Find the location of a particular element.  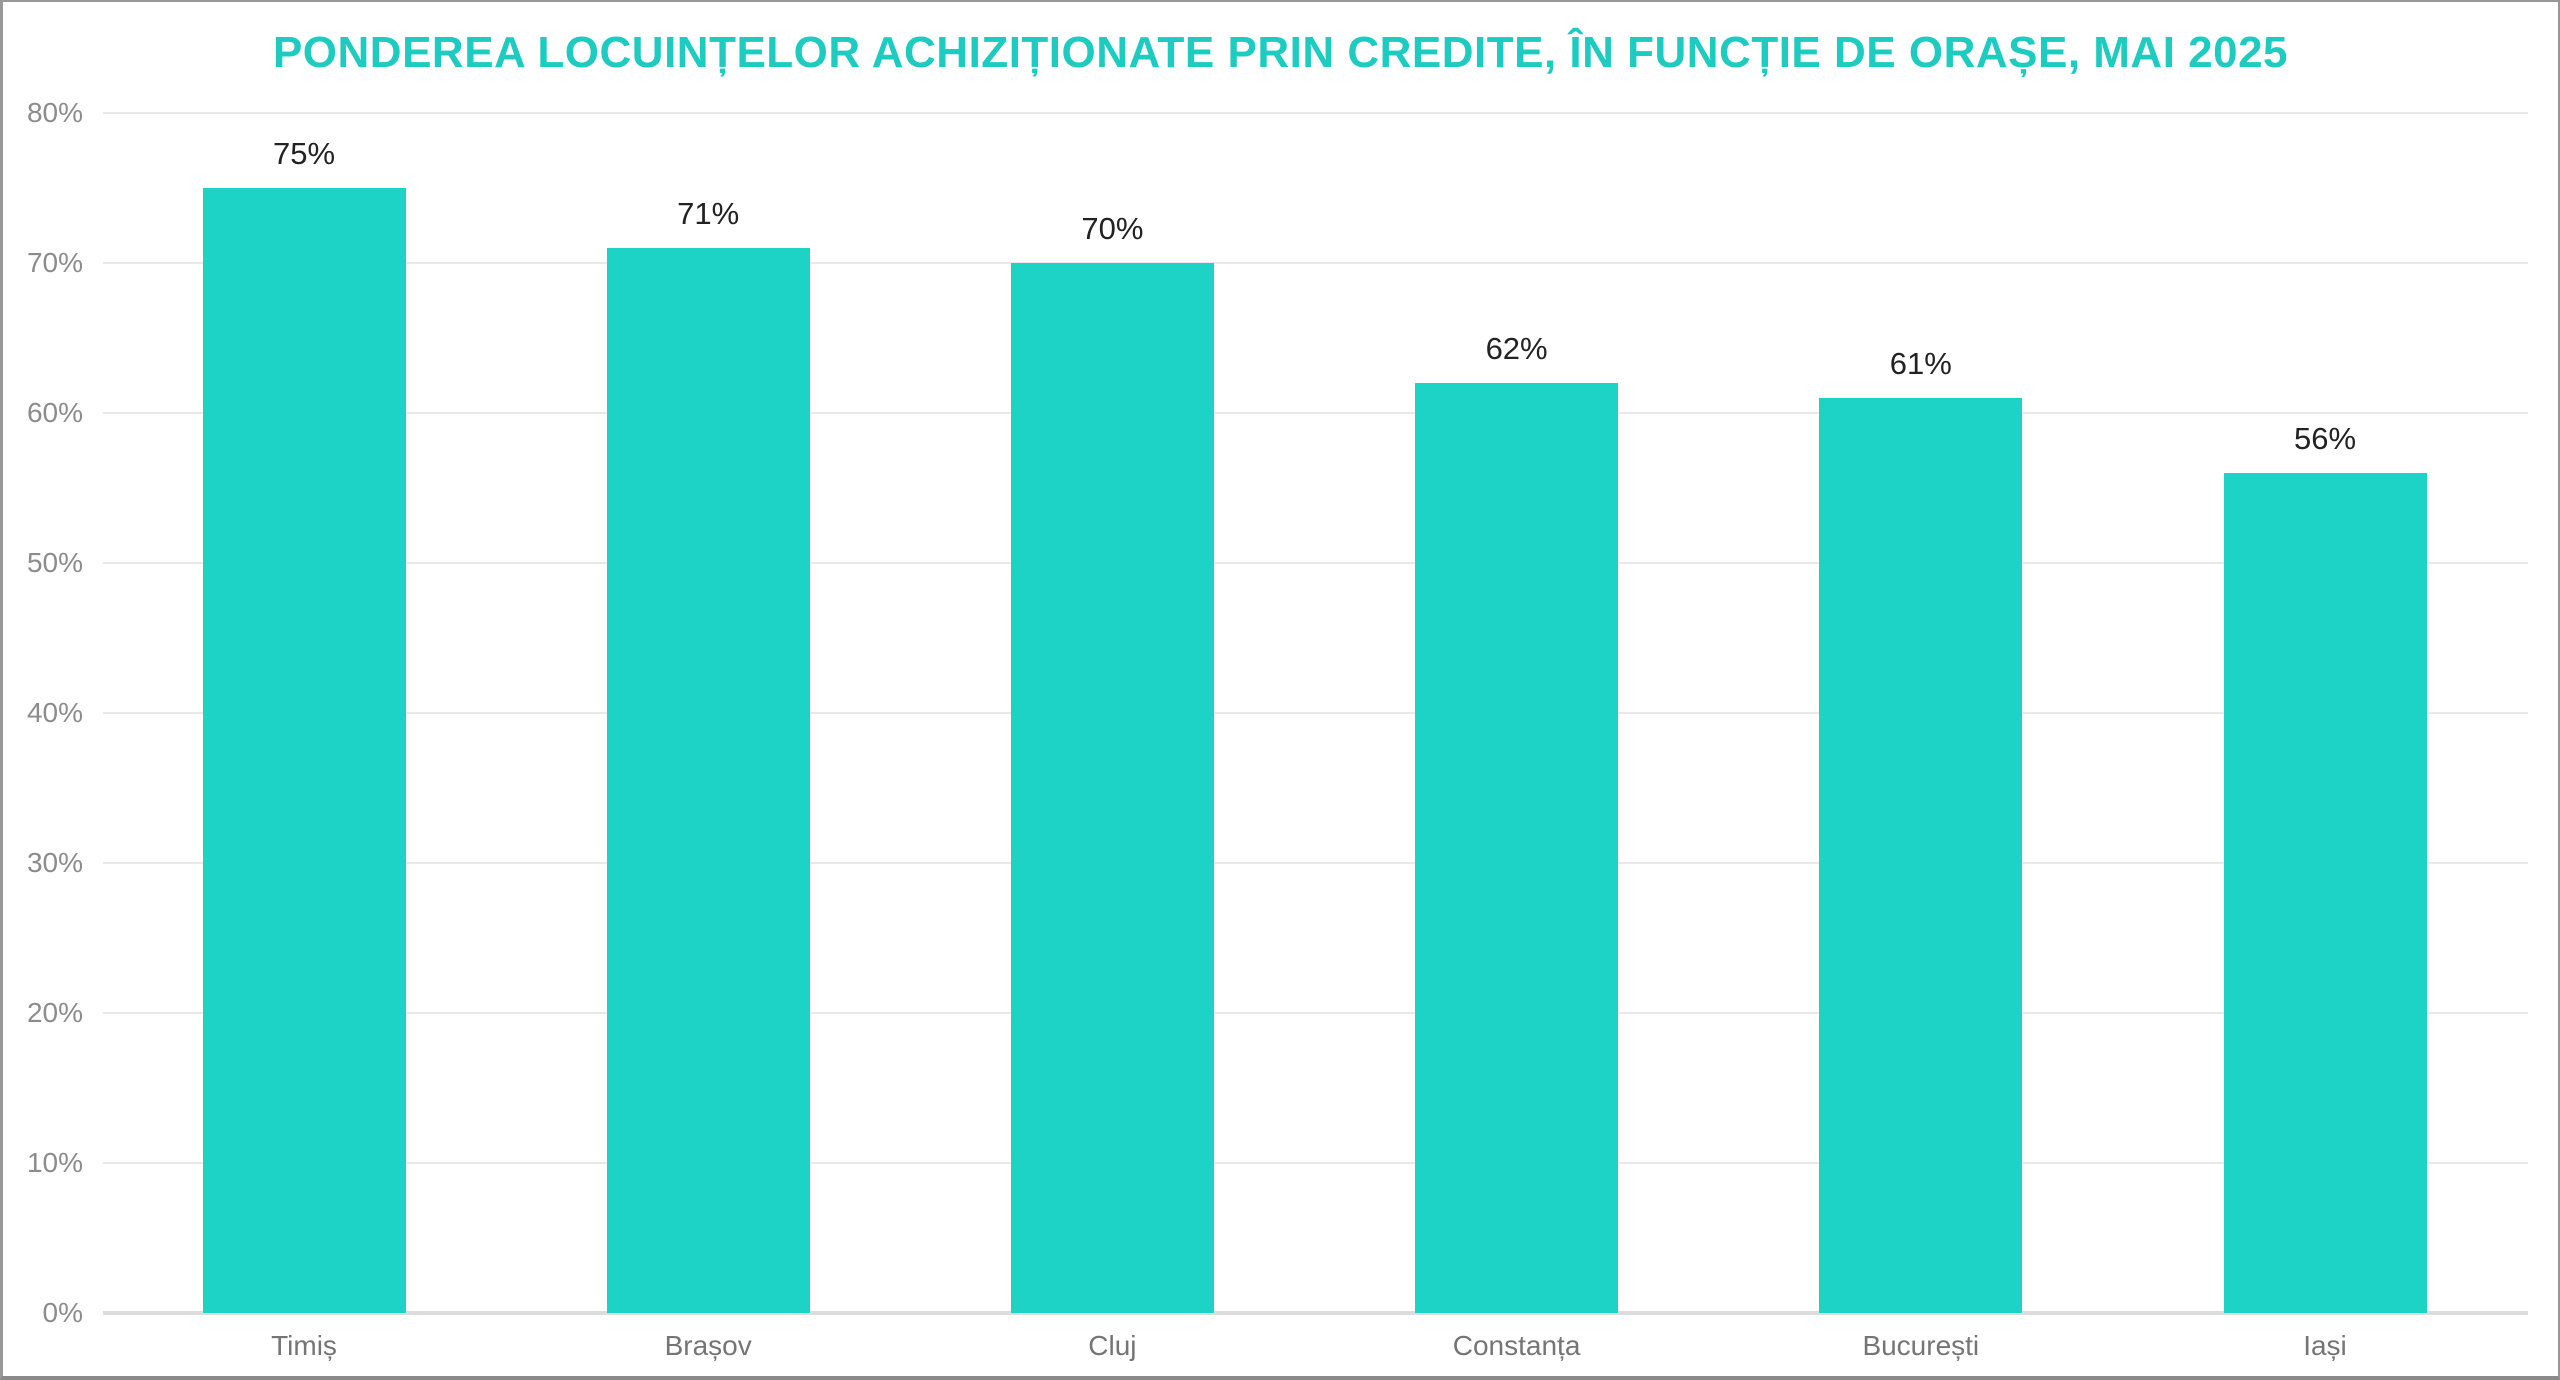

bar-brasov is located at coordinates (708, 780).